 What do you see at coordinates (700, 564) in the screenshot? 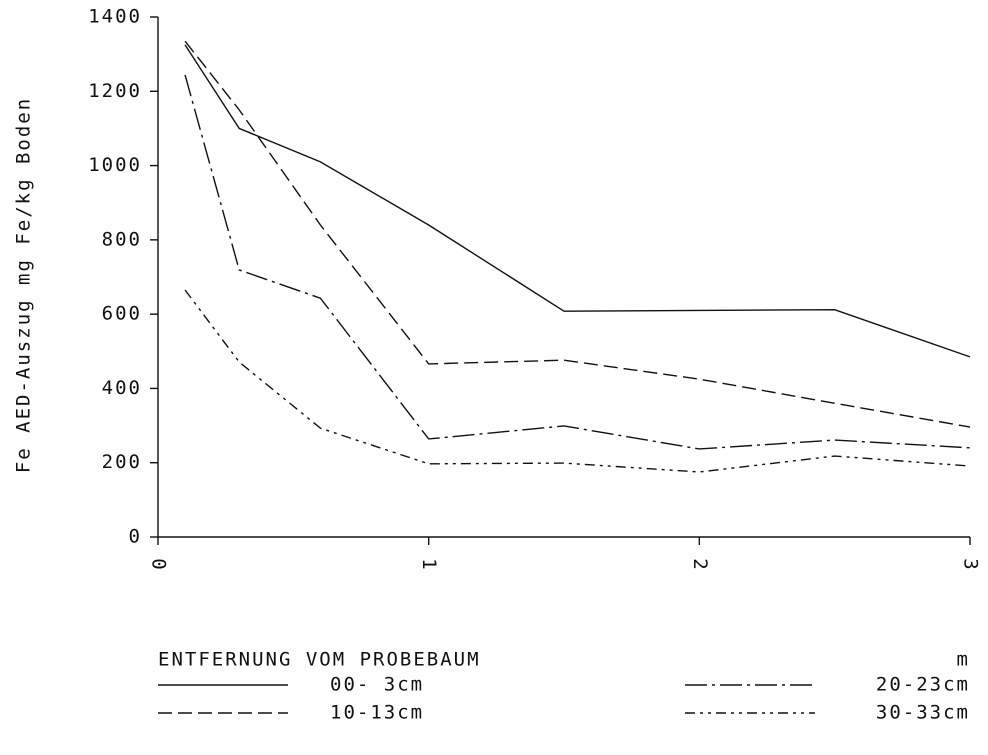
I see `x-tick-label: 2` at bounding box center [700, 564].